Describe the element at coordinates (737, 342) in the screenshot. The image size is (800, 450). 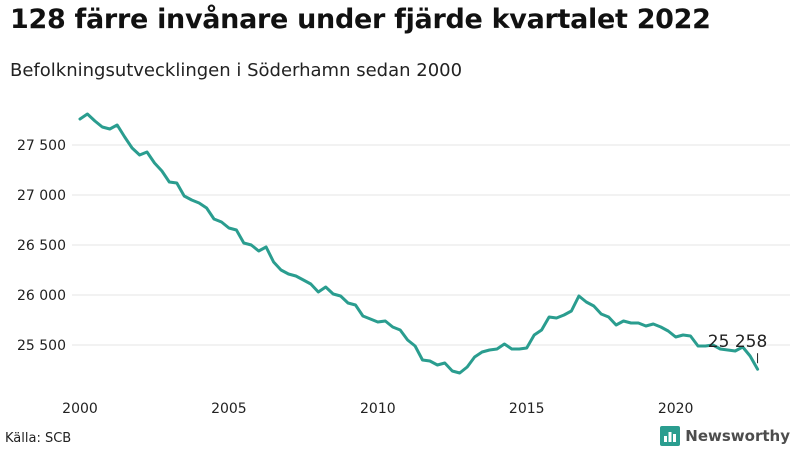
I see `end-value-label: 25 258` at that location.